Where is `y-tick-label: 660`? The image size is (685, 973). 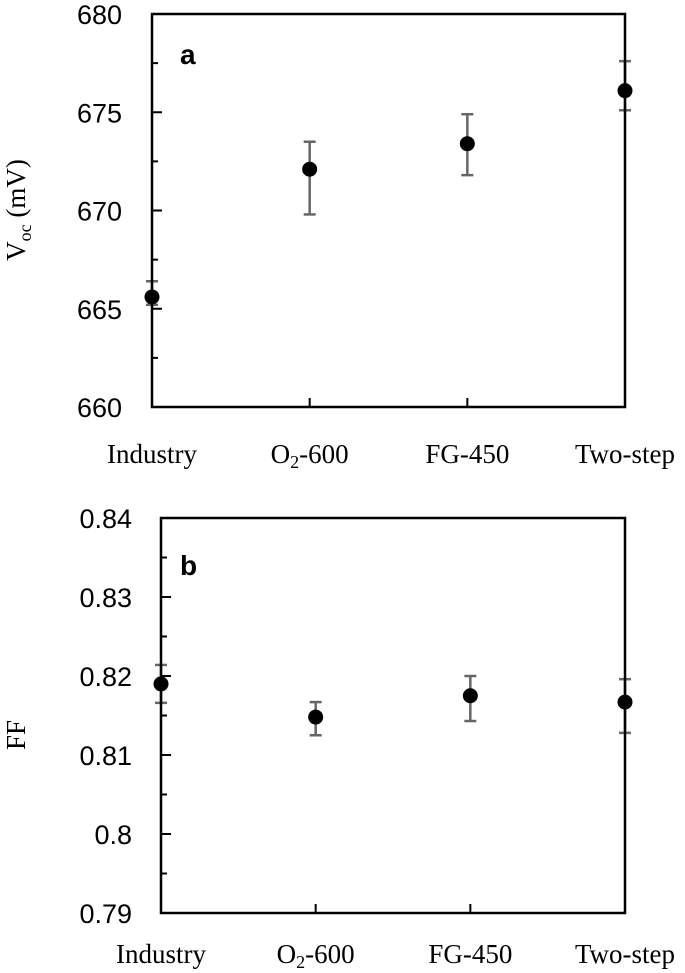
y-tick-label: 660 is located at coordinates (99, 408).